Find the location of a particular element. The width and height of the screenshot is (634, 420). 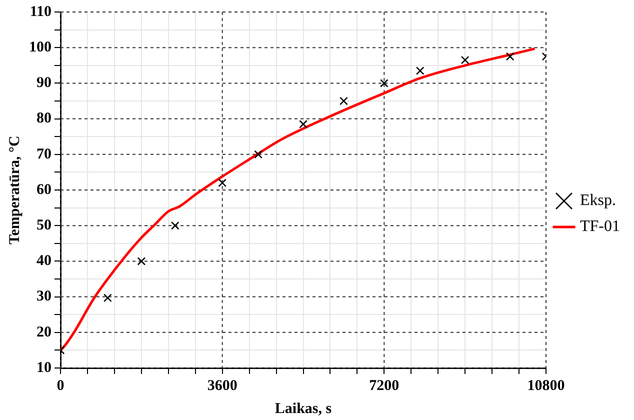

x-tick-label: 0 is located at coordinates (60, 386).